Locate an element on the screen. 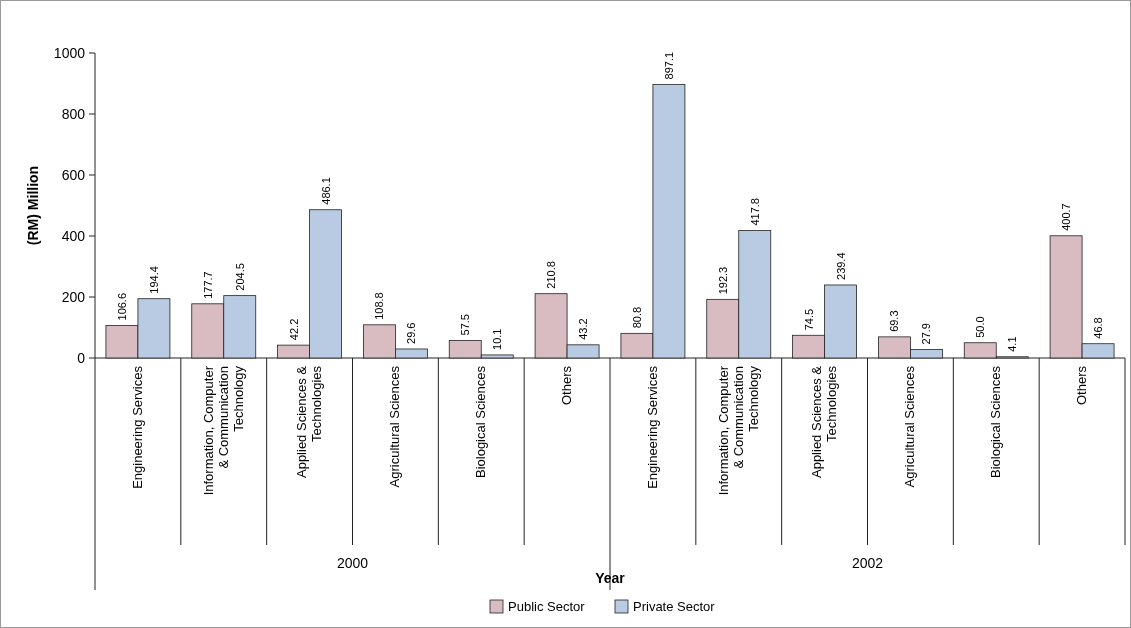  data-label: 74.5 is located at coordinates (808, 319).